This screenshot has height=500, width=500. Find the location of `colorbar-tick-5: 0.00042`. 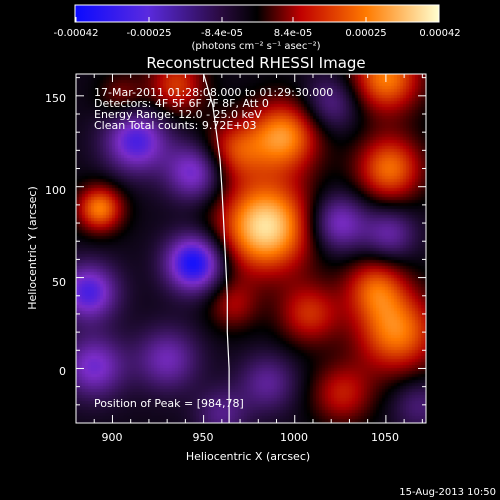

colorbar-tick-5: 0.00042 is located at coordinates (439, 33).